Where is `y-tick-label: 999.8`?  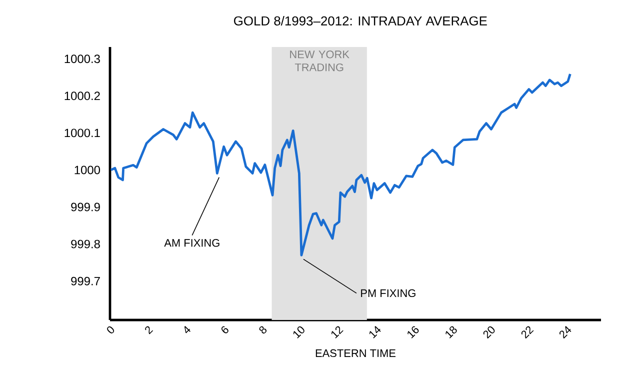
y-tick-label: 999.8 is located at coordinates (85, 244).